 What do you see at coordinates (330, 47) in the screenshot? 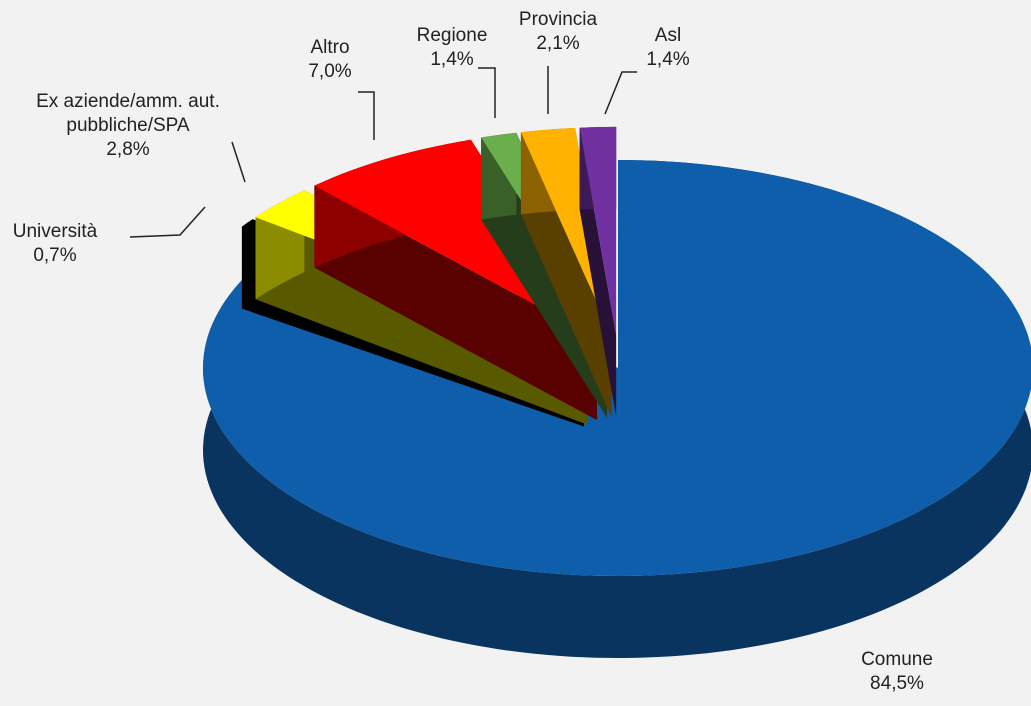
I see `category-label: Altro` at bounding box center [330, 47].